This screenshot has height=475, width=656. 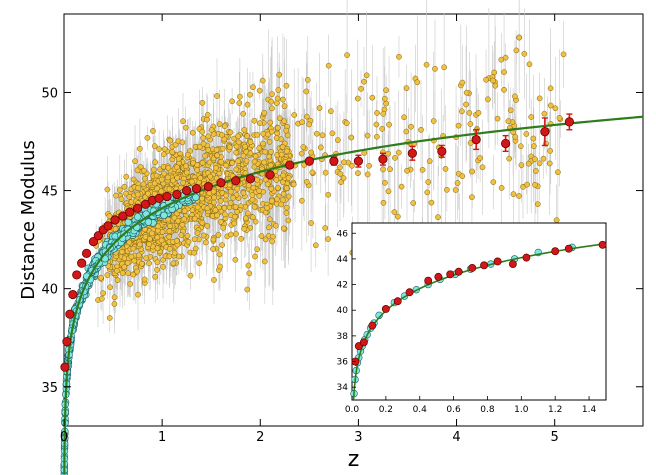 What do you see at coordinates (148, 222) in the screenshot?
I see `supernova-point` at bounding box center [148, 222].